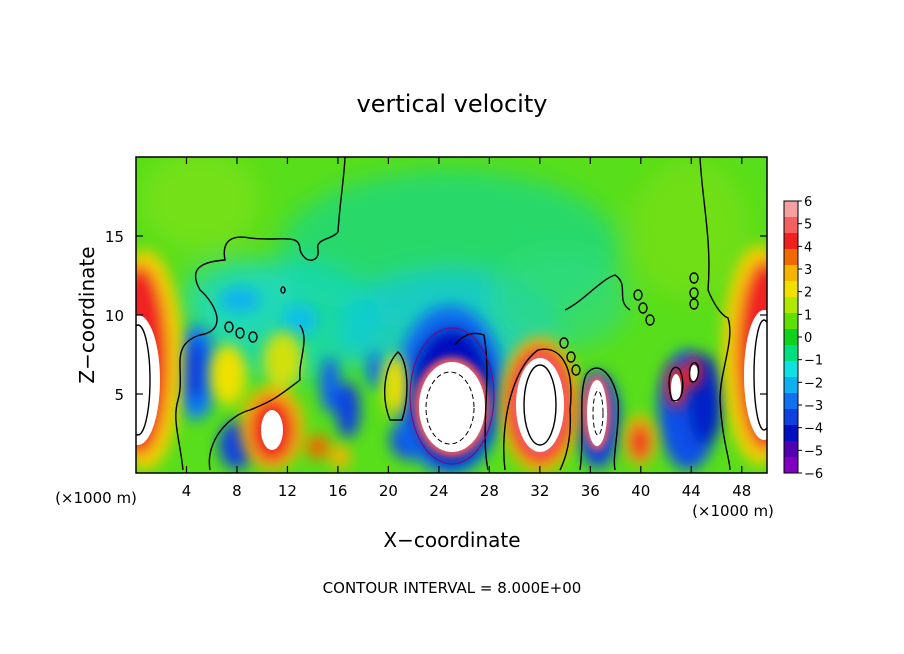  Describe the element at coordinates (597, 292) in the screenshot. I see `zero-contour-top-right` at that location.